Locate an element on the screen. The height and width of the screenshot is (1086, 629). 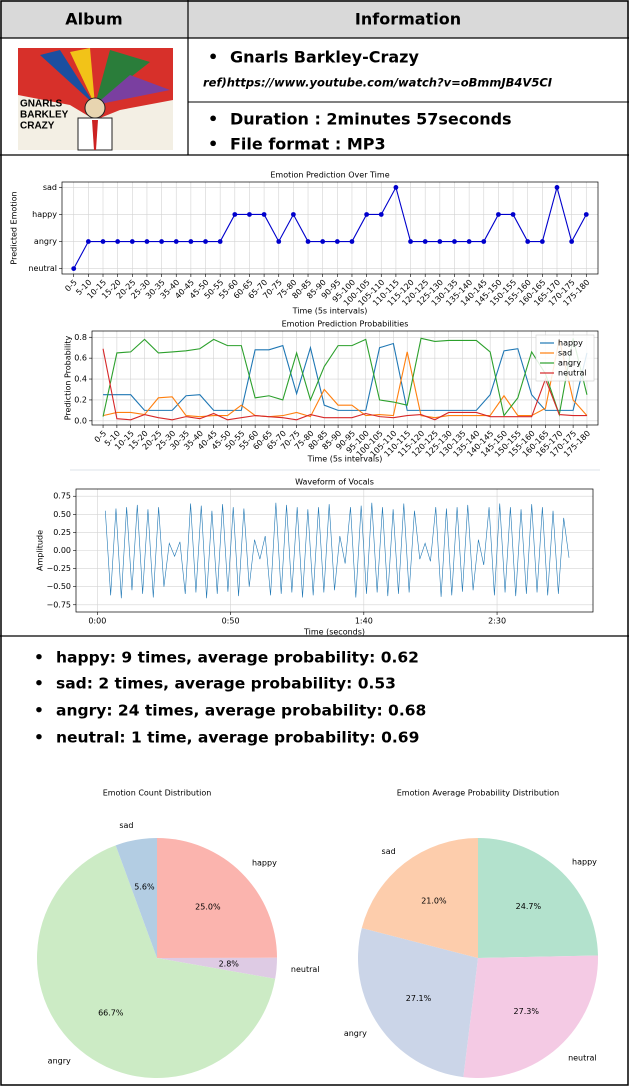
y-tick-label: 0.00 is located at coordinates (62, 550).